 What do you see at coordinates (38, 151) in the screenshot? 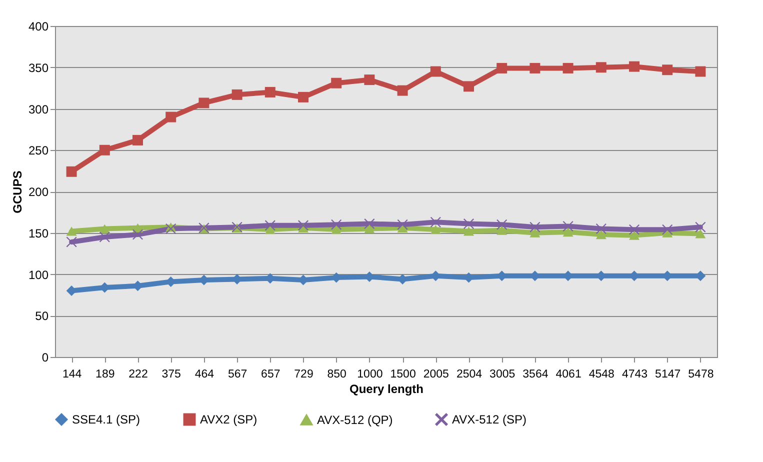
I see `y-tick-label: 250` at bounding box center [38, 151].